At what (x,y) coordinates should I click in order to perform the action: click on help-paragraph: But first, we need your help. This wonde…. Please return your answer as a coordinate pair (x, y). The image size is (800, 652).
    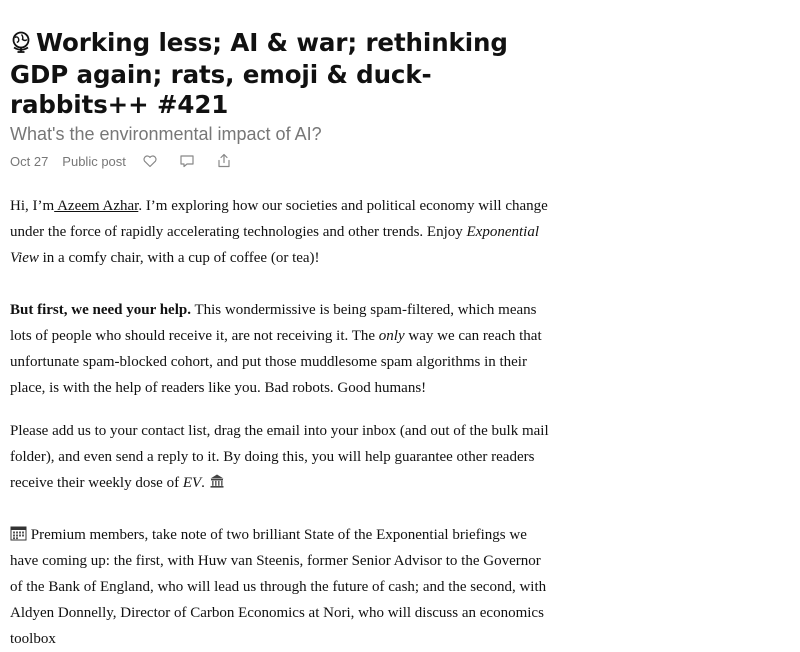
    Looking at the image, I should click on (276, 349).